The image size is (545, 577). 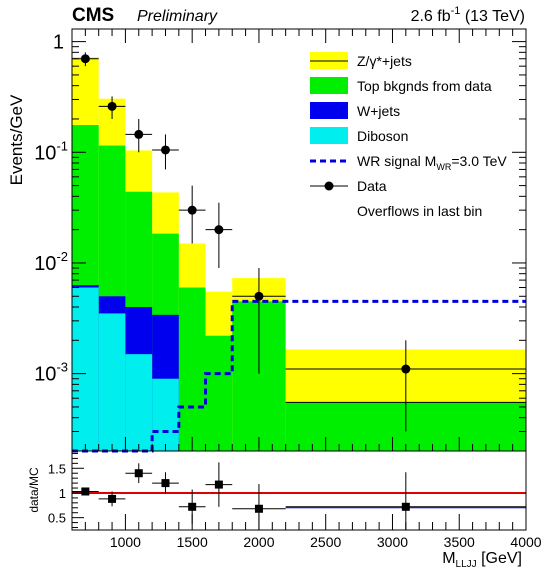 I want to click on lumi-exponent: -1, so click(x=456, y=11).